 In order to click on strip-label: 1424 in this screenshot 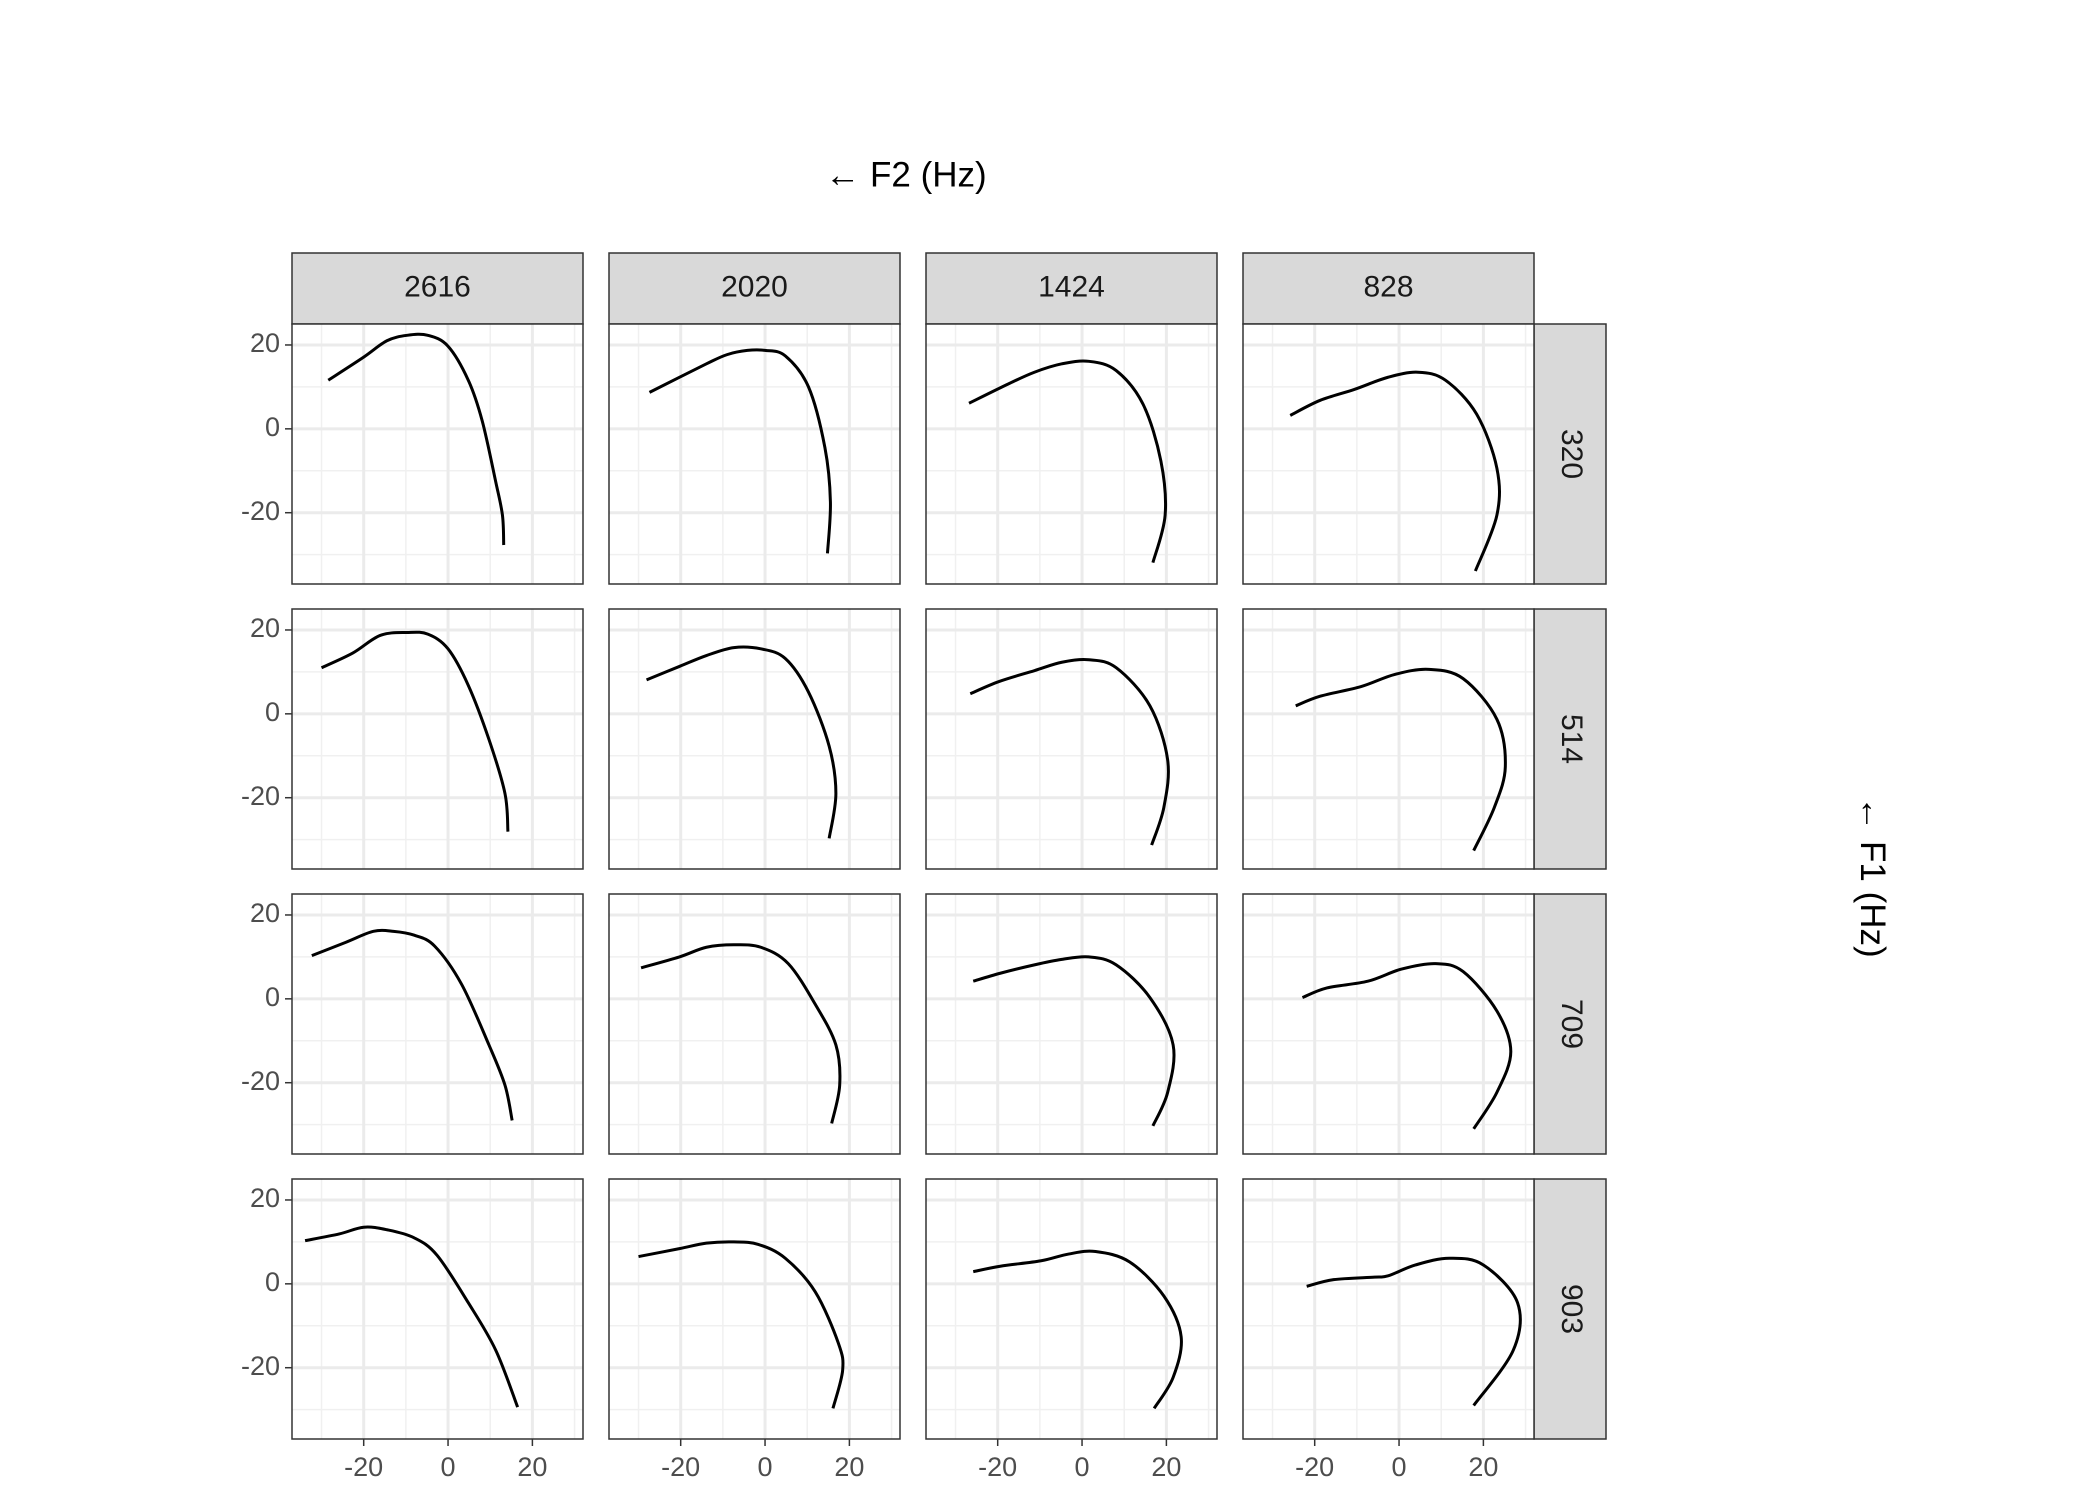, I will do `click(1071, 286)`.